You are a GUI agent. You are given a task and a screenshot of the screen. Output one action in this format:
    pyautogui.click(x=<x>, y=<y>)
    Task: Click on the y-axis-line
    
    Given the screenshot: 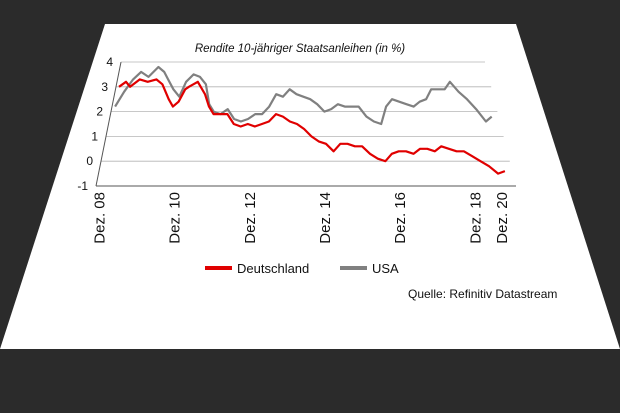 What is the action you would take?
    pyautogui.click(x=108, y=124)
    